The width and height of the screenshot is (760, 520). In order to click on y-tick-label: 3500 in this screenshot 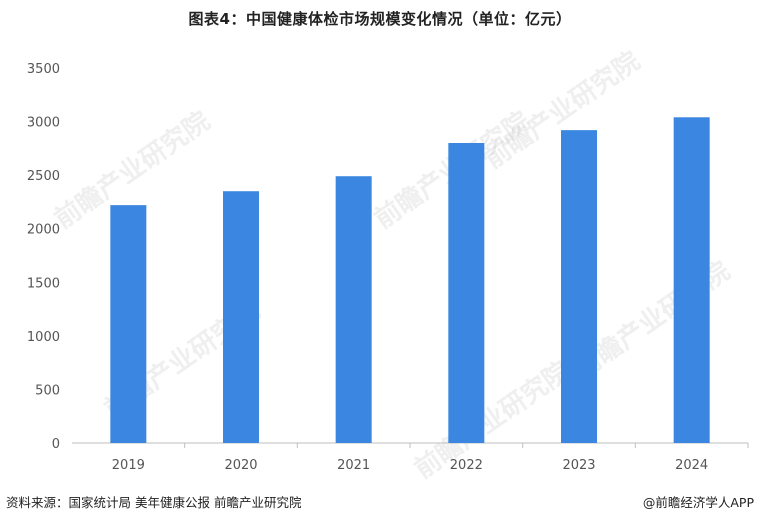, I will do `click(43, 69)`.